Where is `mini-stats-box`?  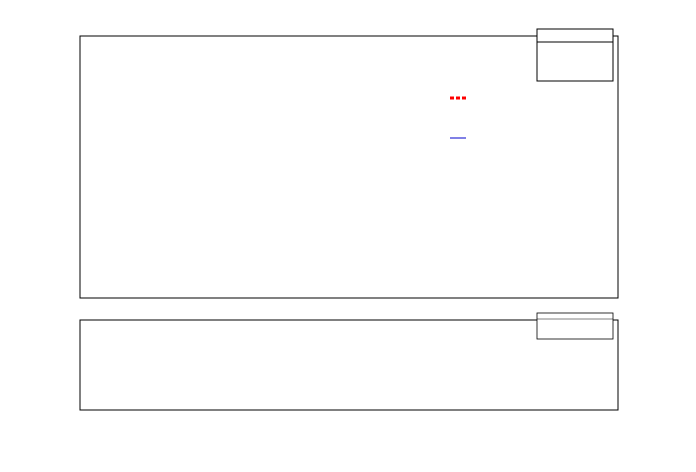
mini-stats-box is located at coordinates (575, 326).